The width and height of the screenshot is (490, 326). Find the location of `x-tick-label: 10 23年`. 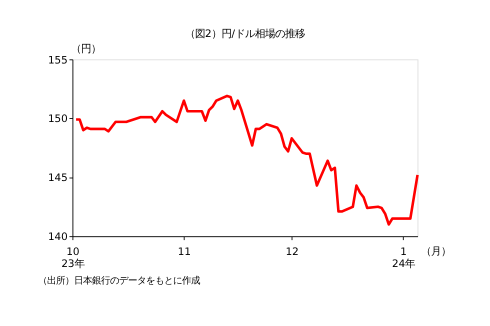

x-tick-label: 10 23年 is located at coordinates (72, 258).